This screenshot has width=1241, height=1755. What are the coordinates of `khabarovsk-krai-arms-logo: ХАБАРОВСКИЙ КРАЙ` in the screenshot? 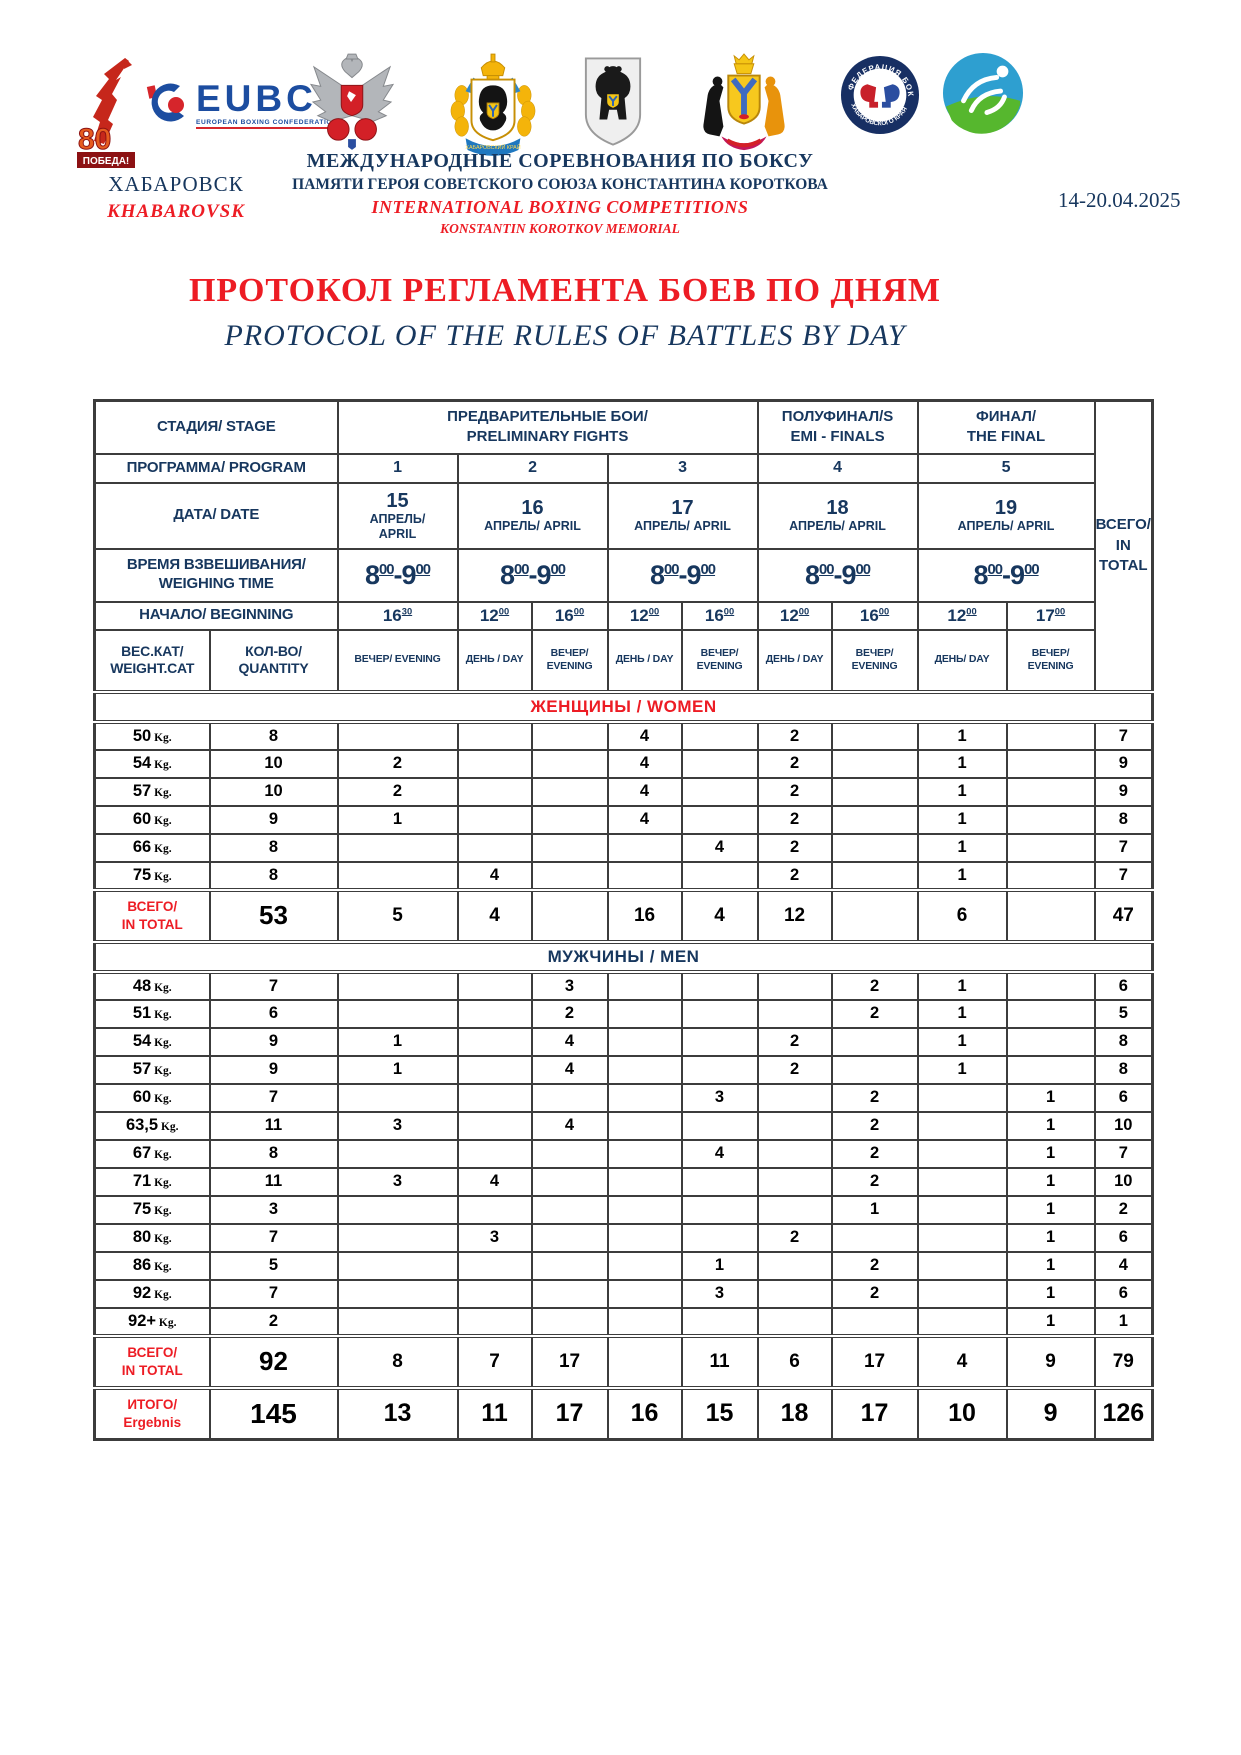 It's located at (493, 104).